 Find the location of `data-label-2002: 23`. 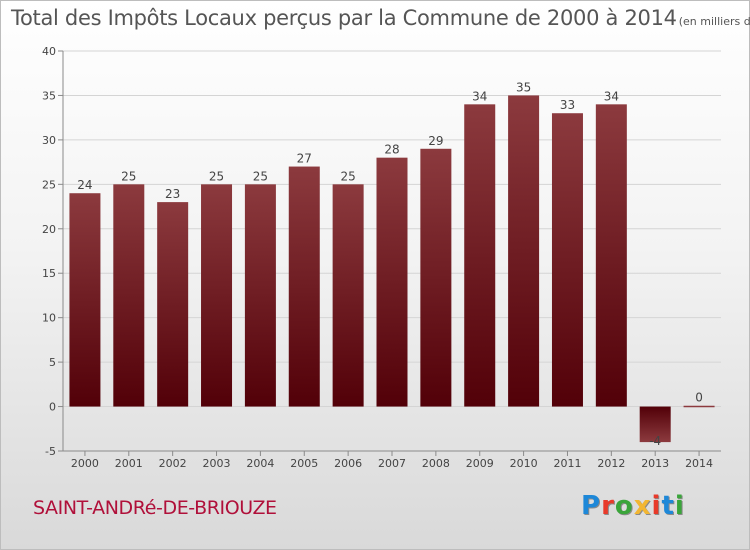

data-label-2002: 23 is located at coordinates (172, 194).